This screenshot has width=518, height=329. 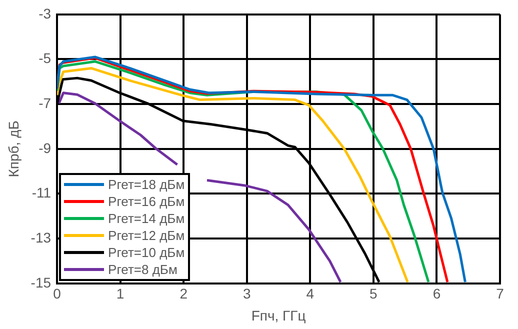 What do you see at coordinates (500, 294) in the screenshot?
I see `x-tick-label: 7` at bounding box center [500, 294].